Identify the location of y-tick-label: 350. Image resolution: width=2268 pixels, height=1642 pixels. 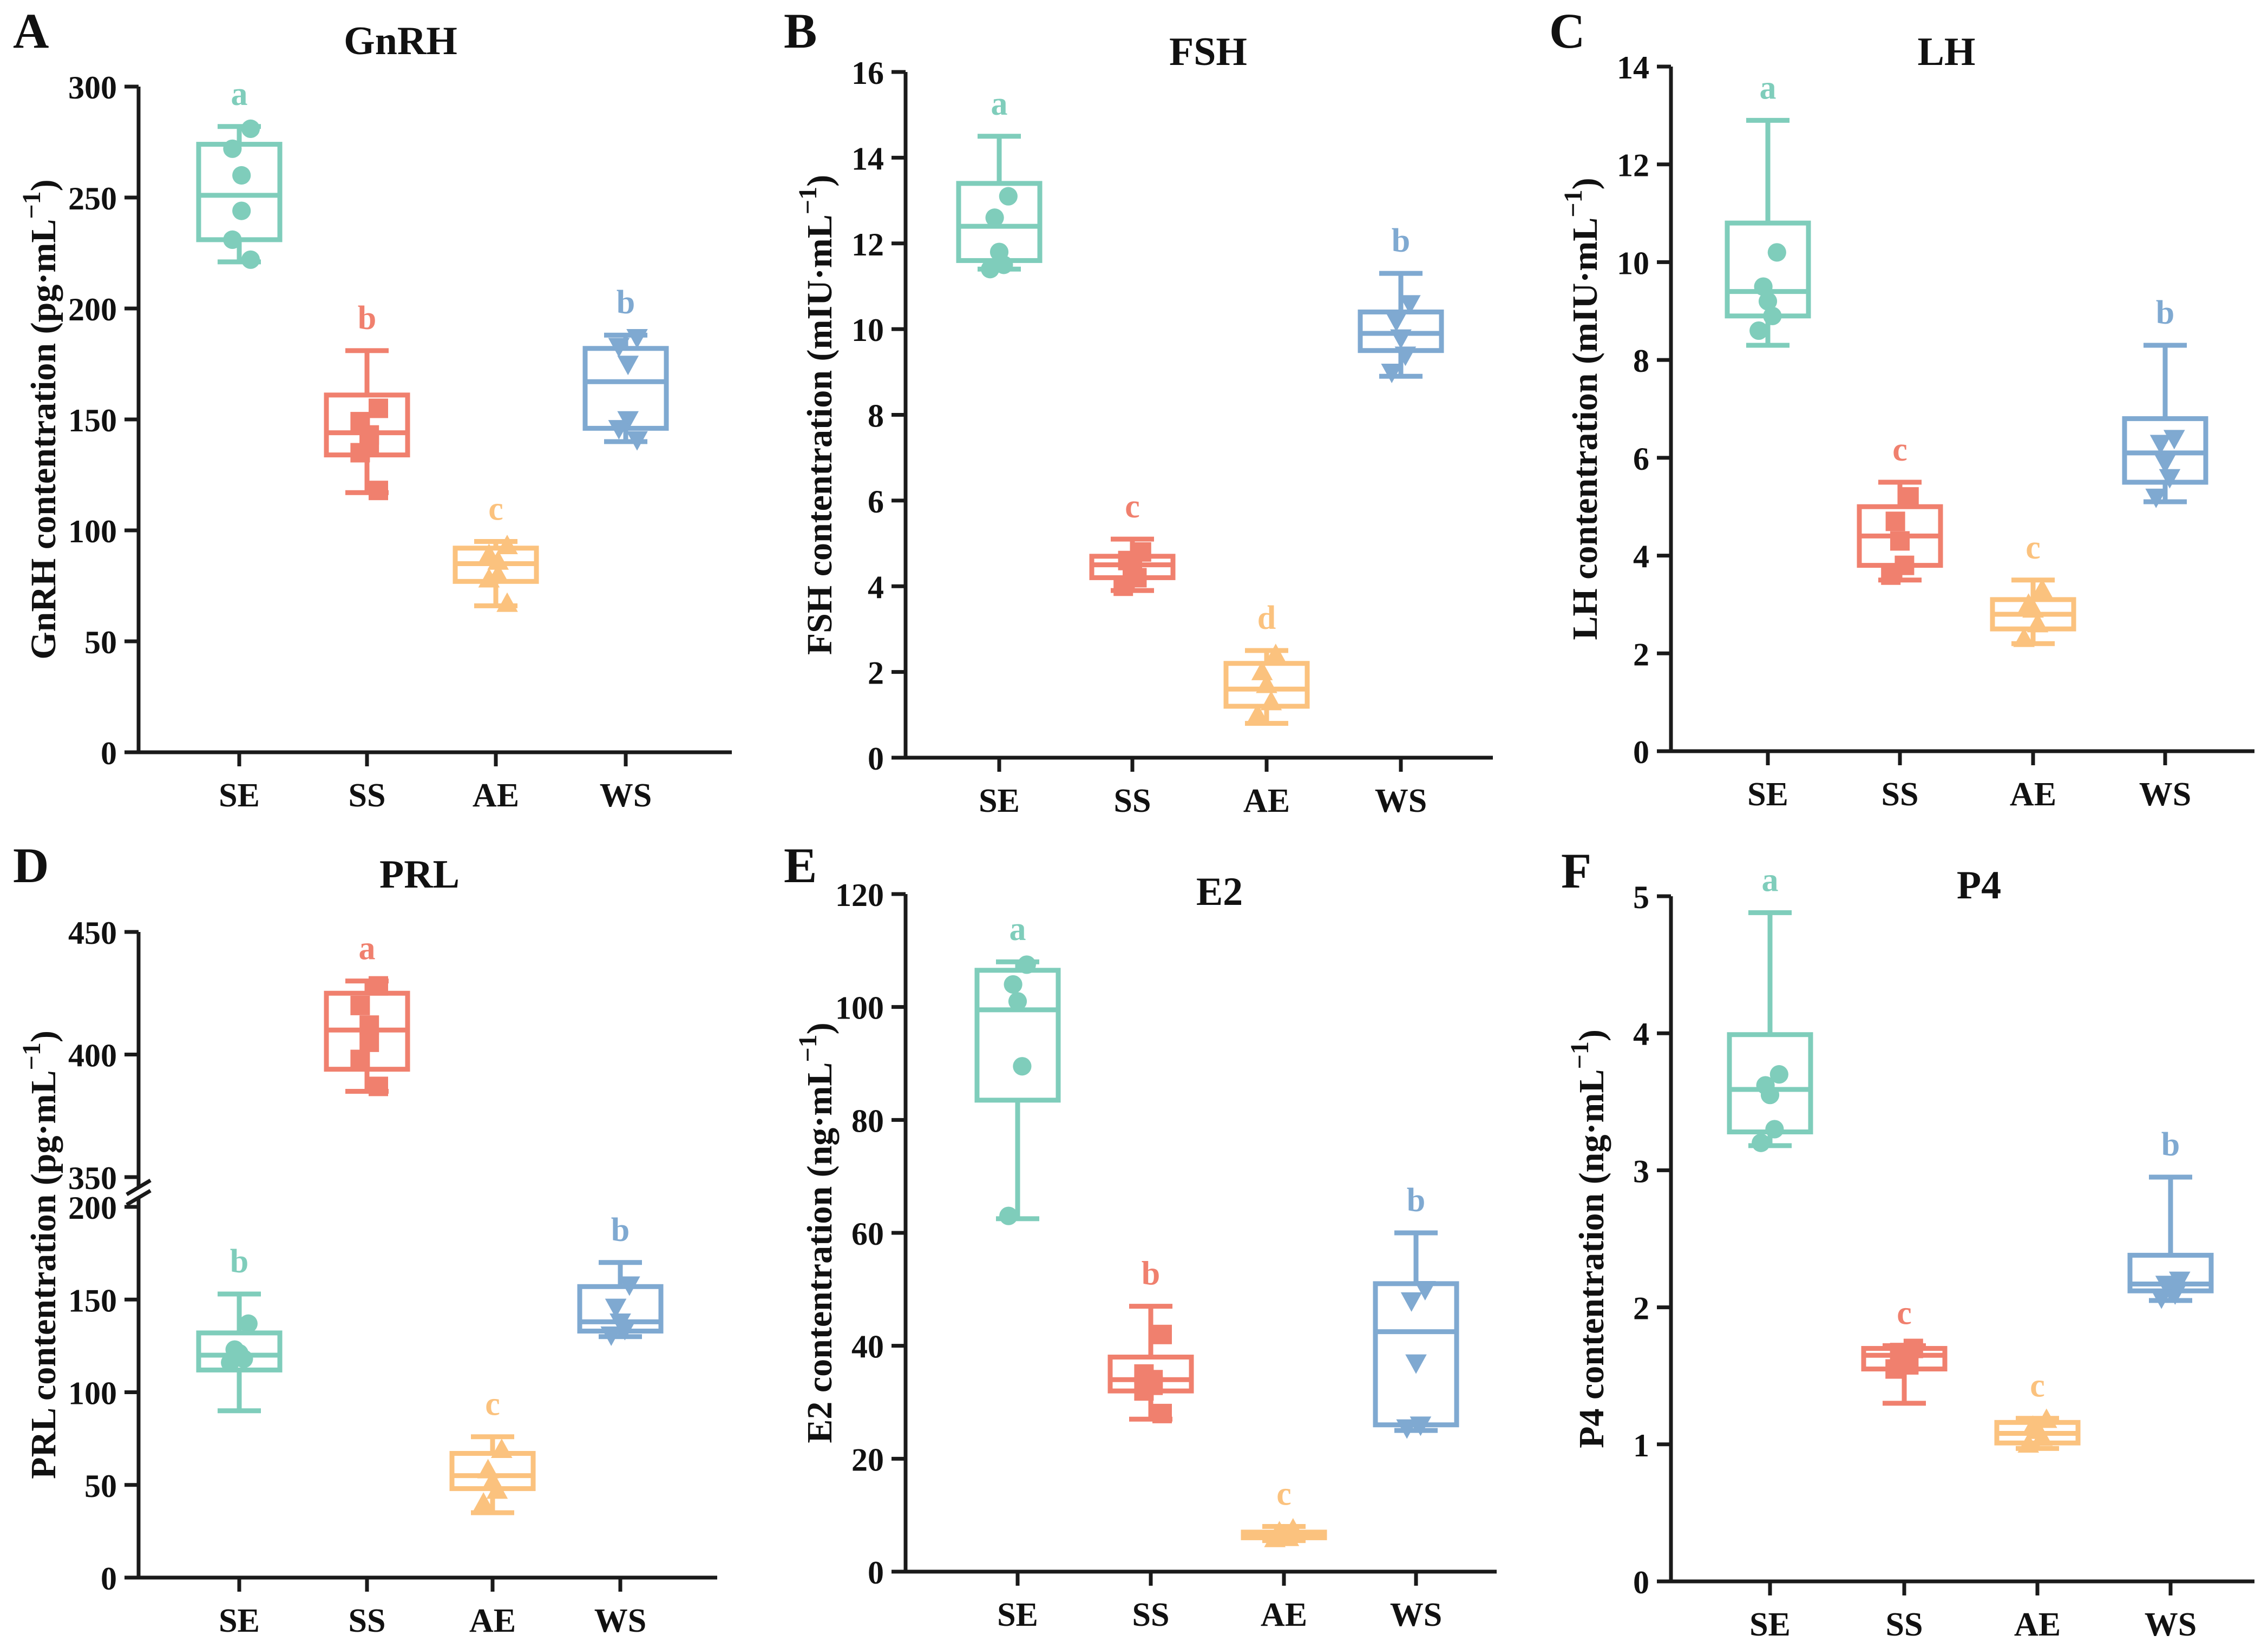
(92, 1178).